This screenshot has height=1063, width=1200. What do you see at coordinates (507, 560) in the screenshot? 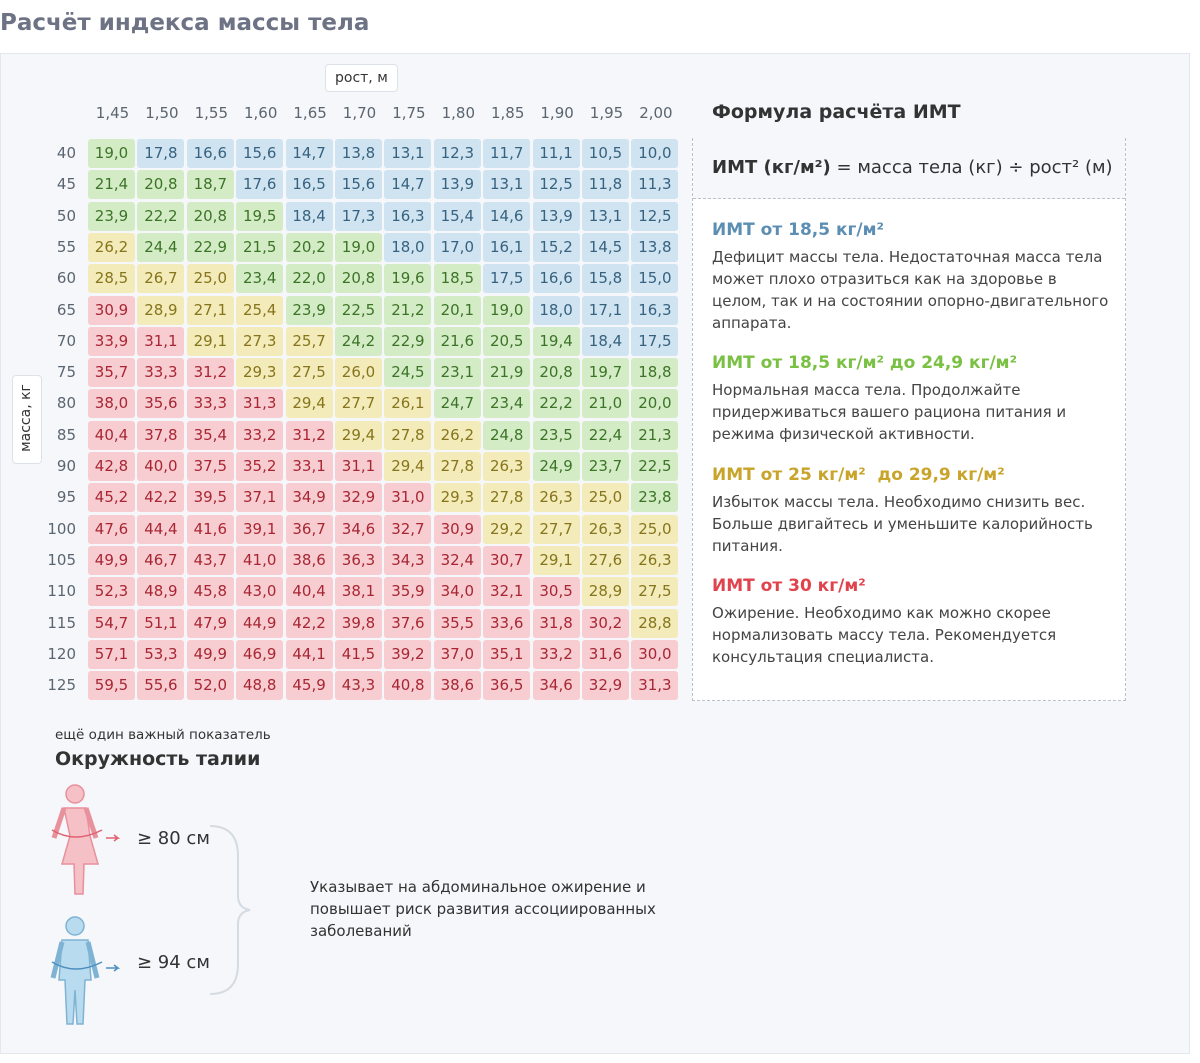
I see `bmi-cell: 30,7` at bounding box center [507, 560].